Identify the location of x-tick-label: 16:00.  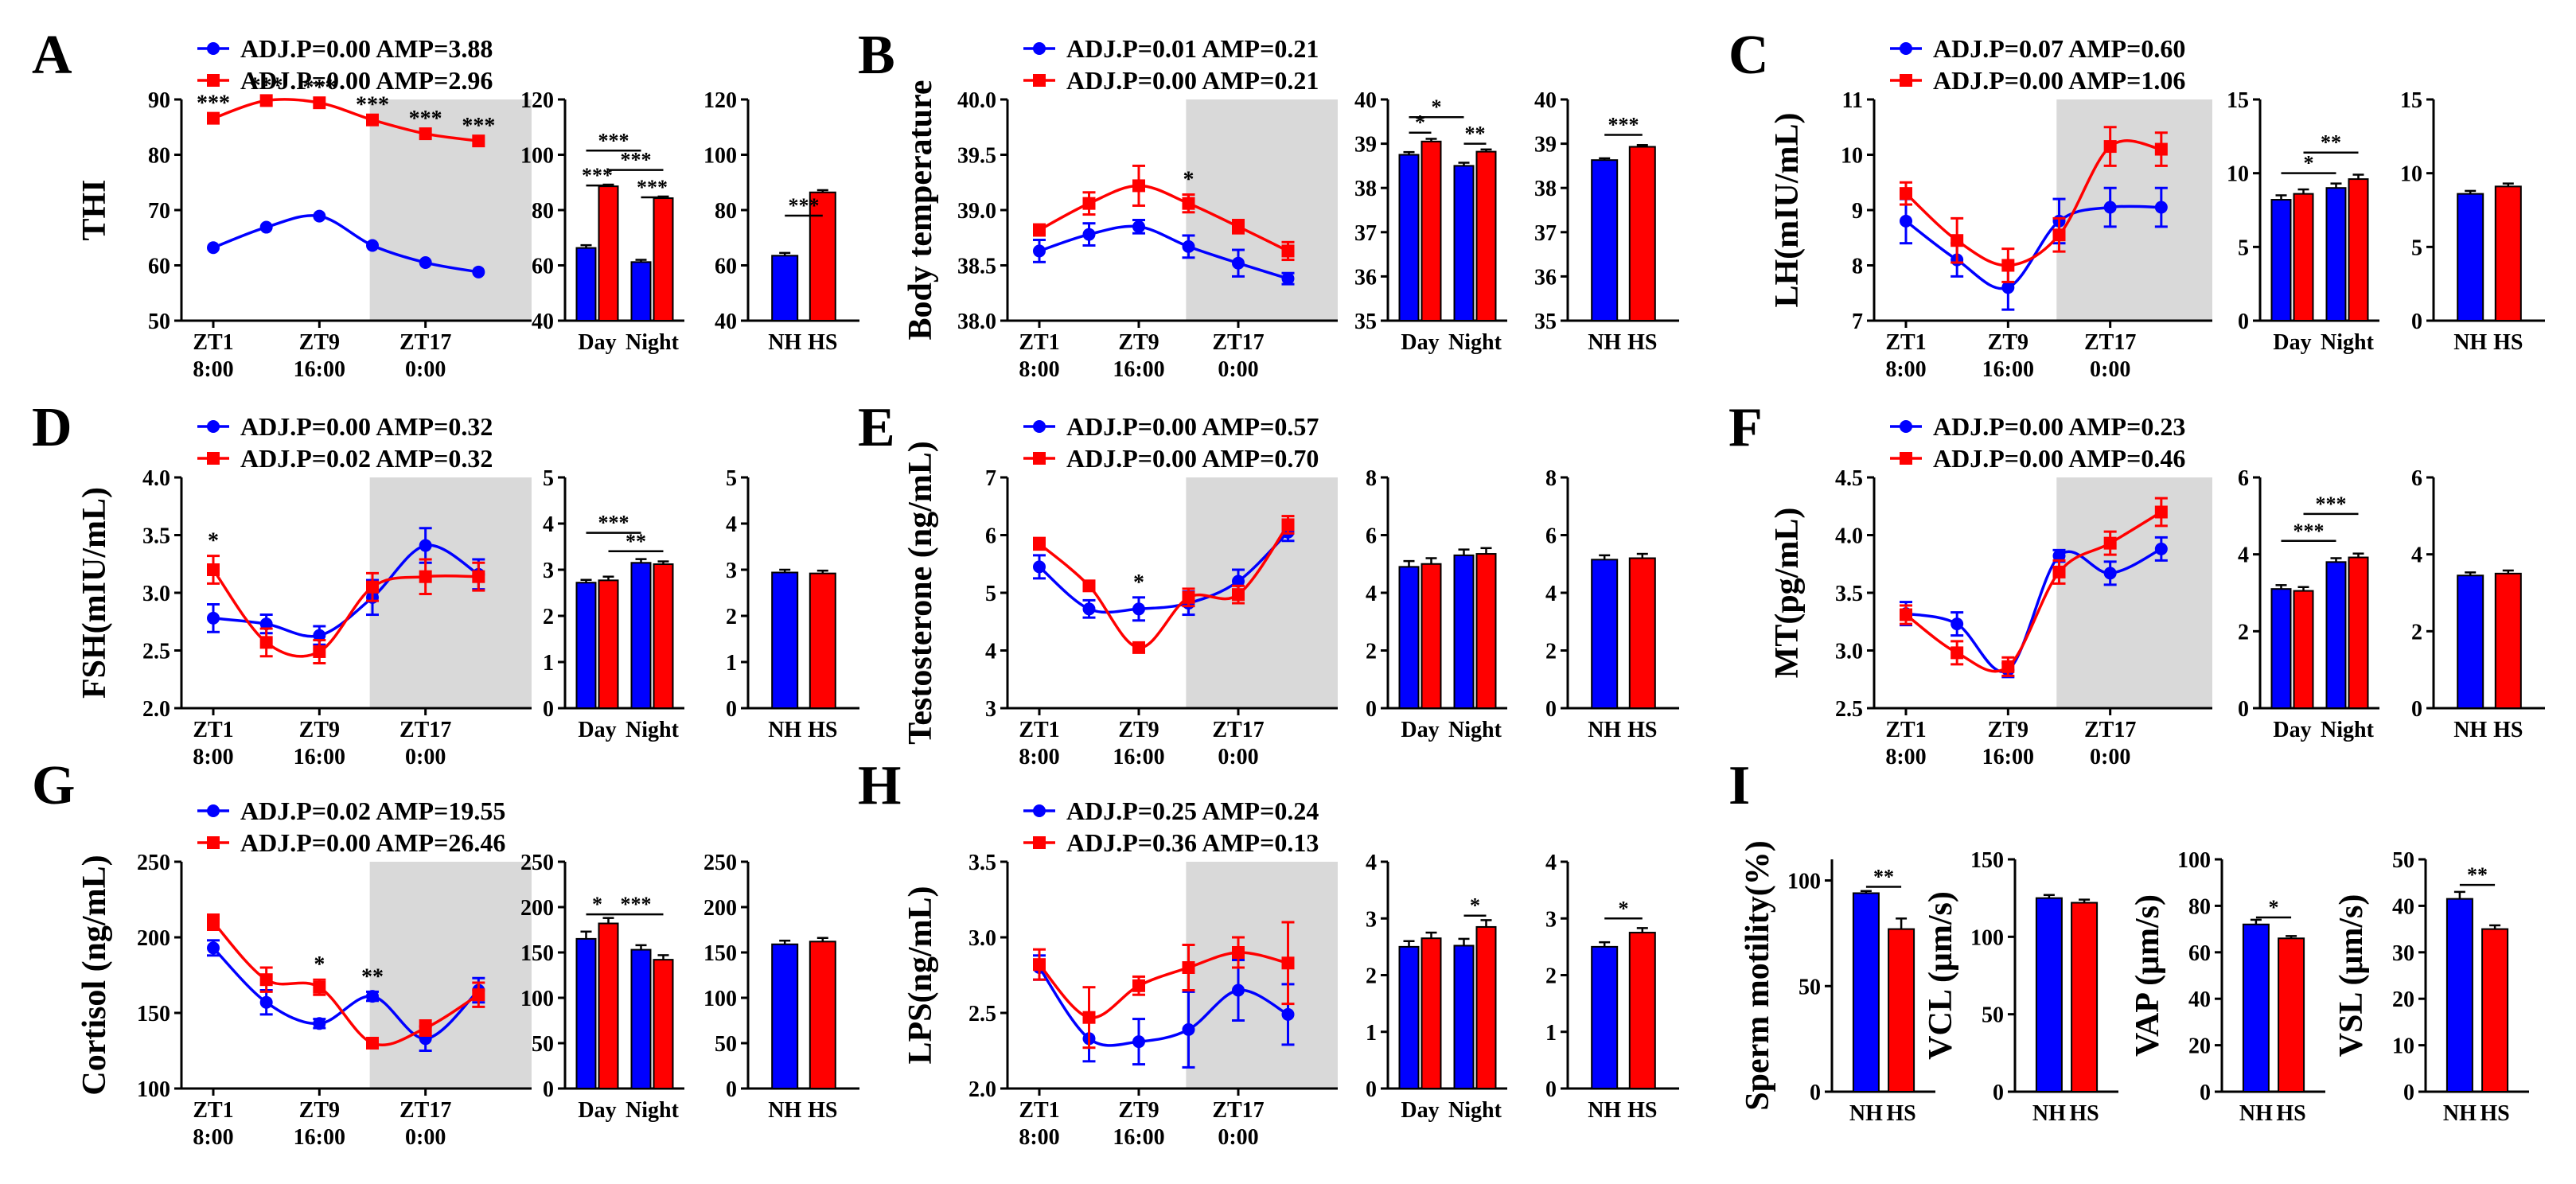
(1138, 757).